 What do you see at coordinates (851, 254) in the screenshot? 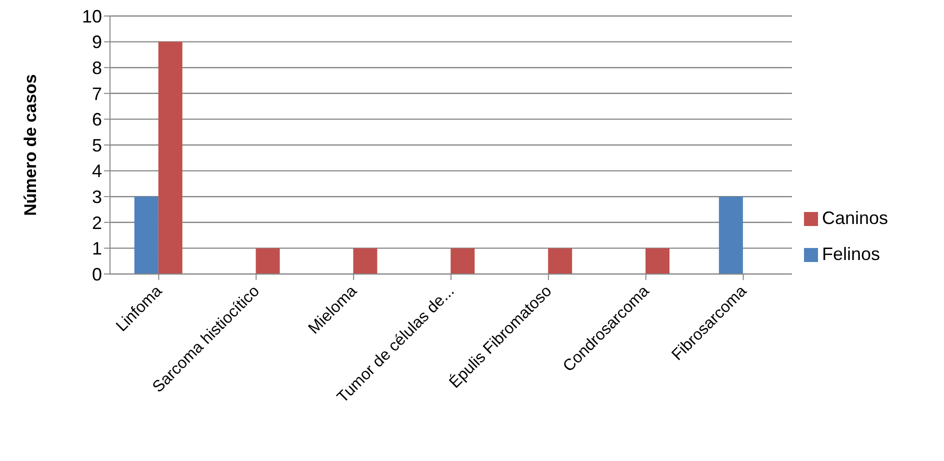
I see `legend-label: Felinos` at bounding box center [851, 254].